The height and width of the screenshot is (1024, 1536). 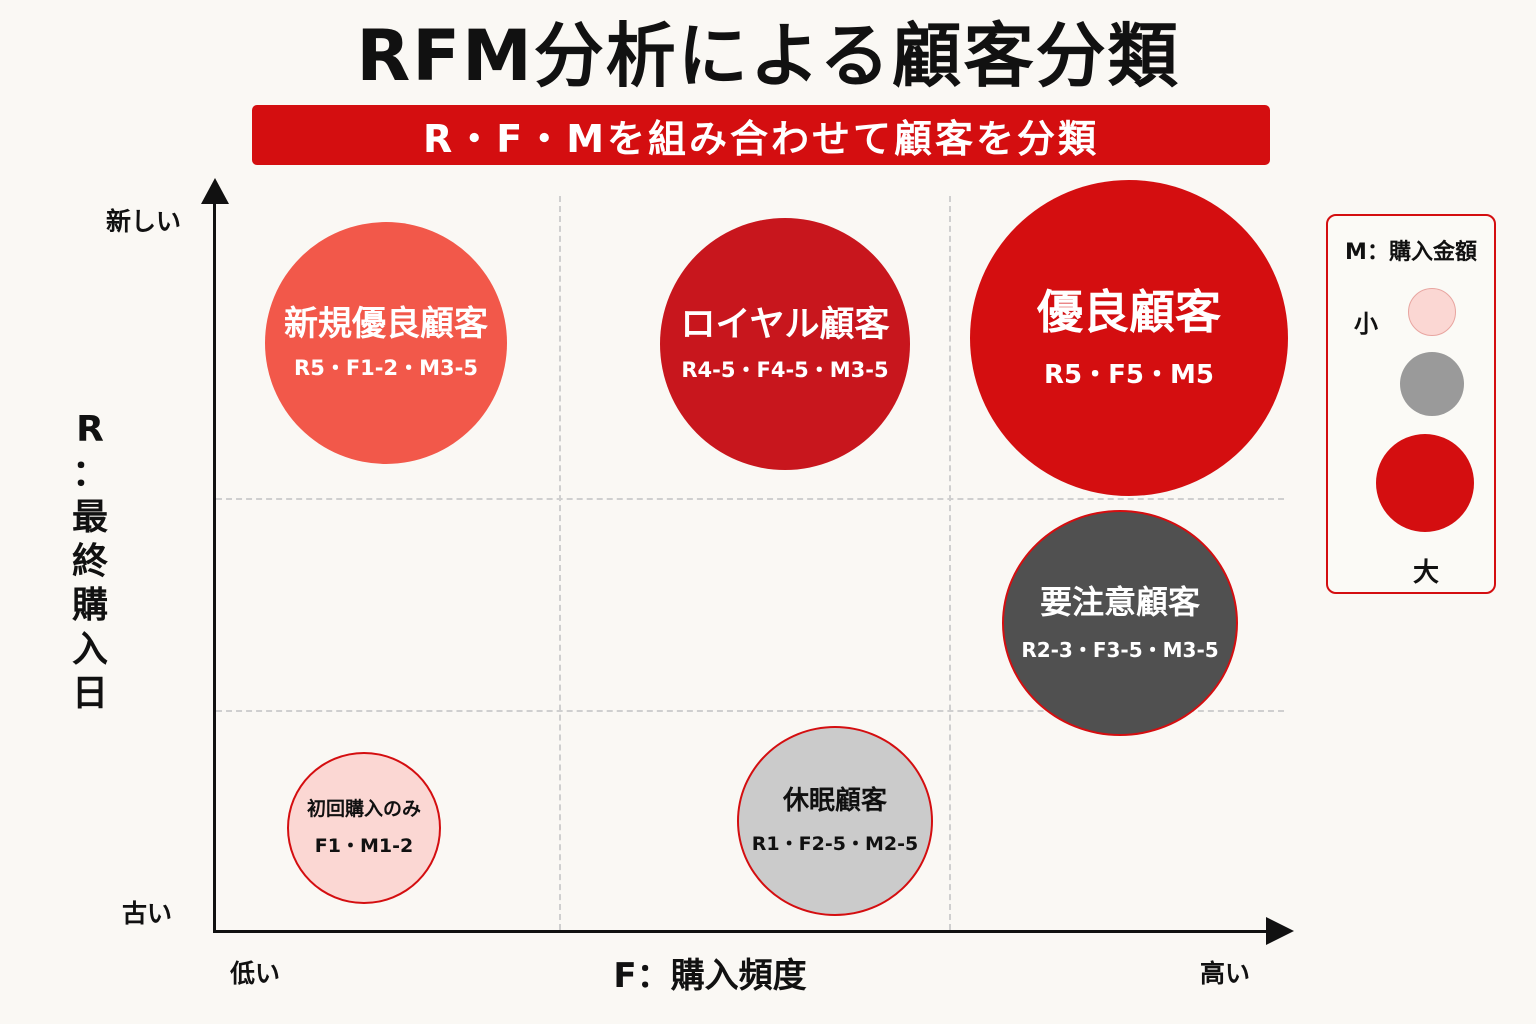 What do you see at coordinates (1411, 252) in the screenshot?
I see `legend-title: M：購入金額` at bounding box center [1411, 252].